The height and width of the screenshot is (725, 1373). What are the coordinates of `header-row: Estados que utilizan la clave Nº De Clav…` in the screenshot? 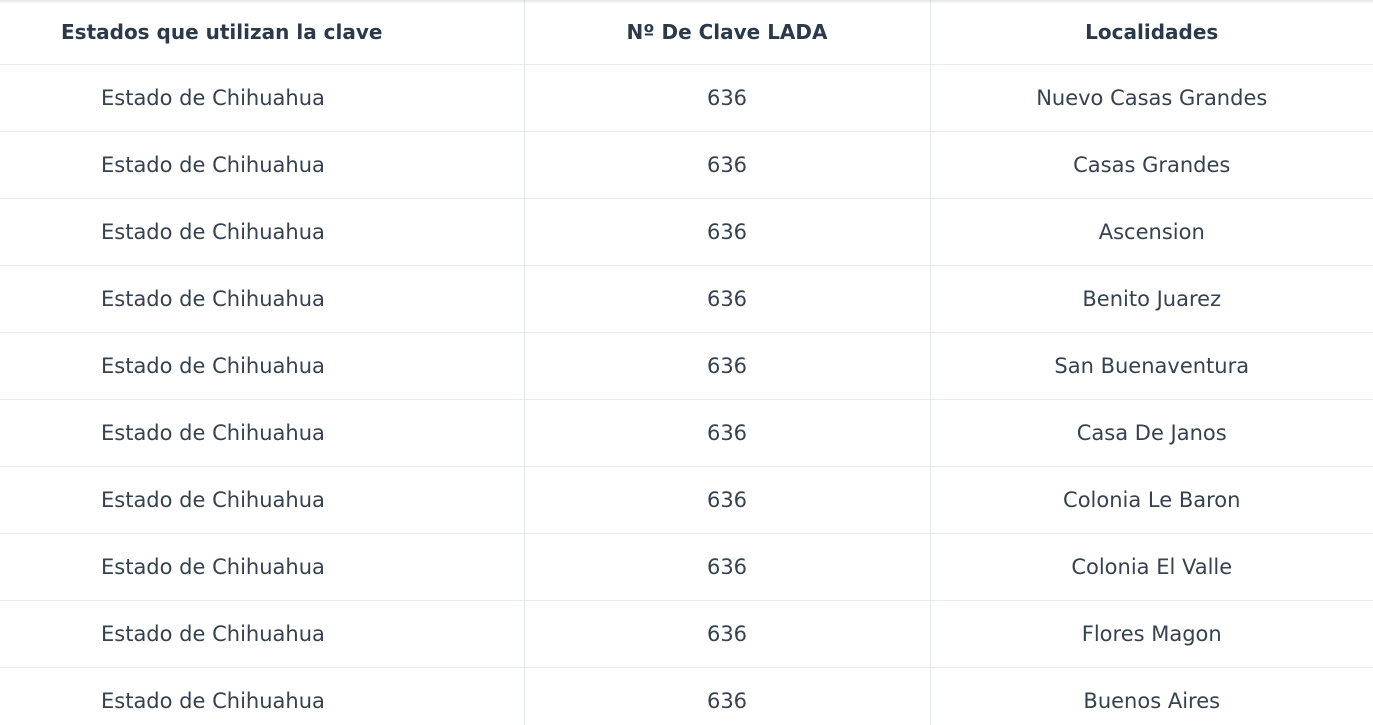 It's located at (686, 32).